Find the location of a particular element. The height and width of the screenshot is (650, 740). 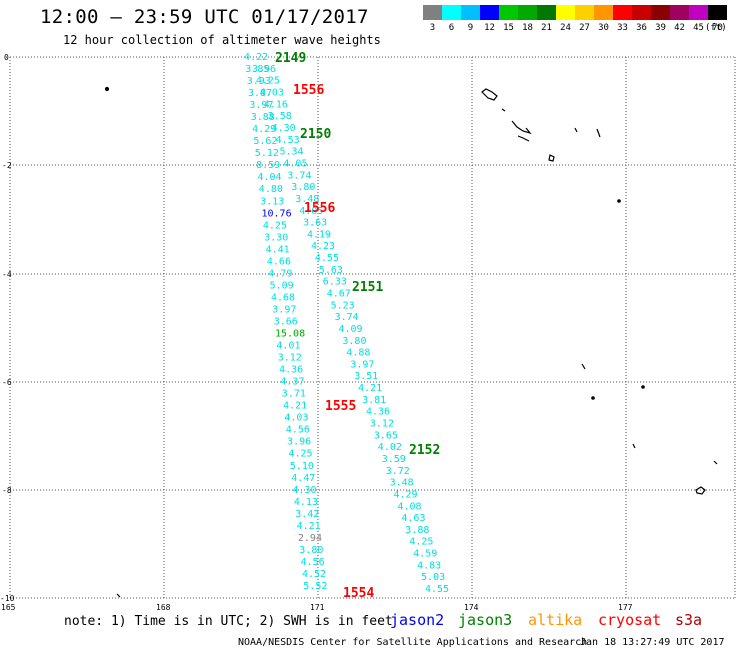

wave-height-value: 3.65 is located at coordinates (386, 435).